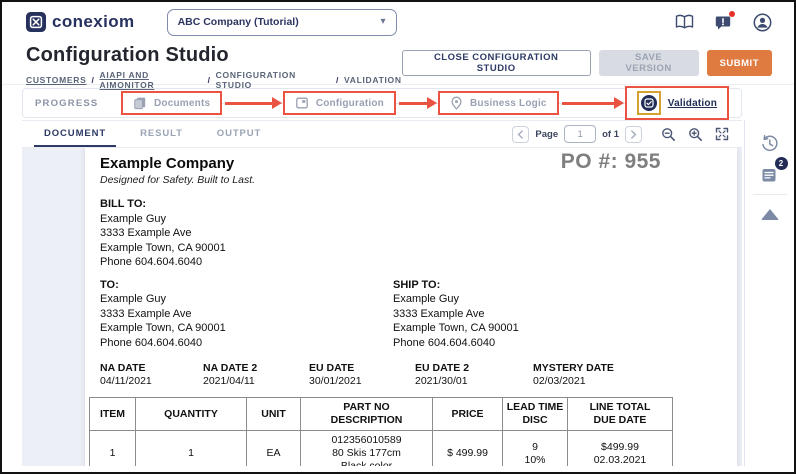 This screenshot has width=796, height=474. I want to click on company-selector-value: ABC Company (Tutorial), so click(238, 22).